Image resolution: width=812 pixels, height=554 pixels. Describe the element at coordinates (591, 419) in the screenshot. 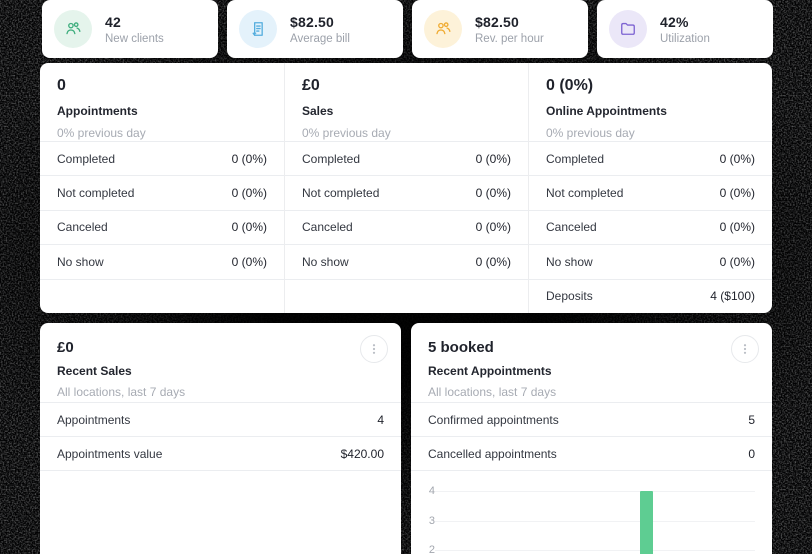

I see `table-row-confirmed-appointments: Confirmed appointments 5` at that location.